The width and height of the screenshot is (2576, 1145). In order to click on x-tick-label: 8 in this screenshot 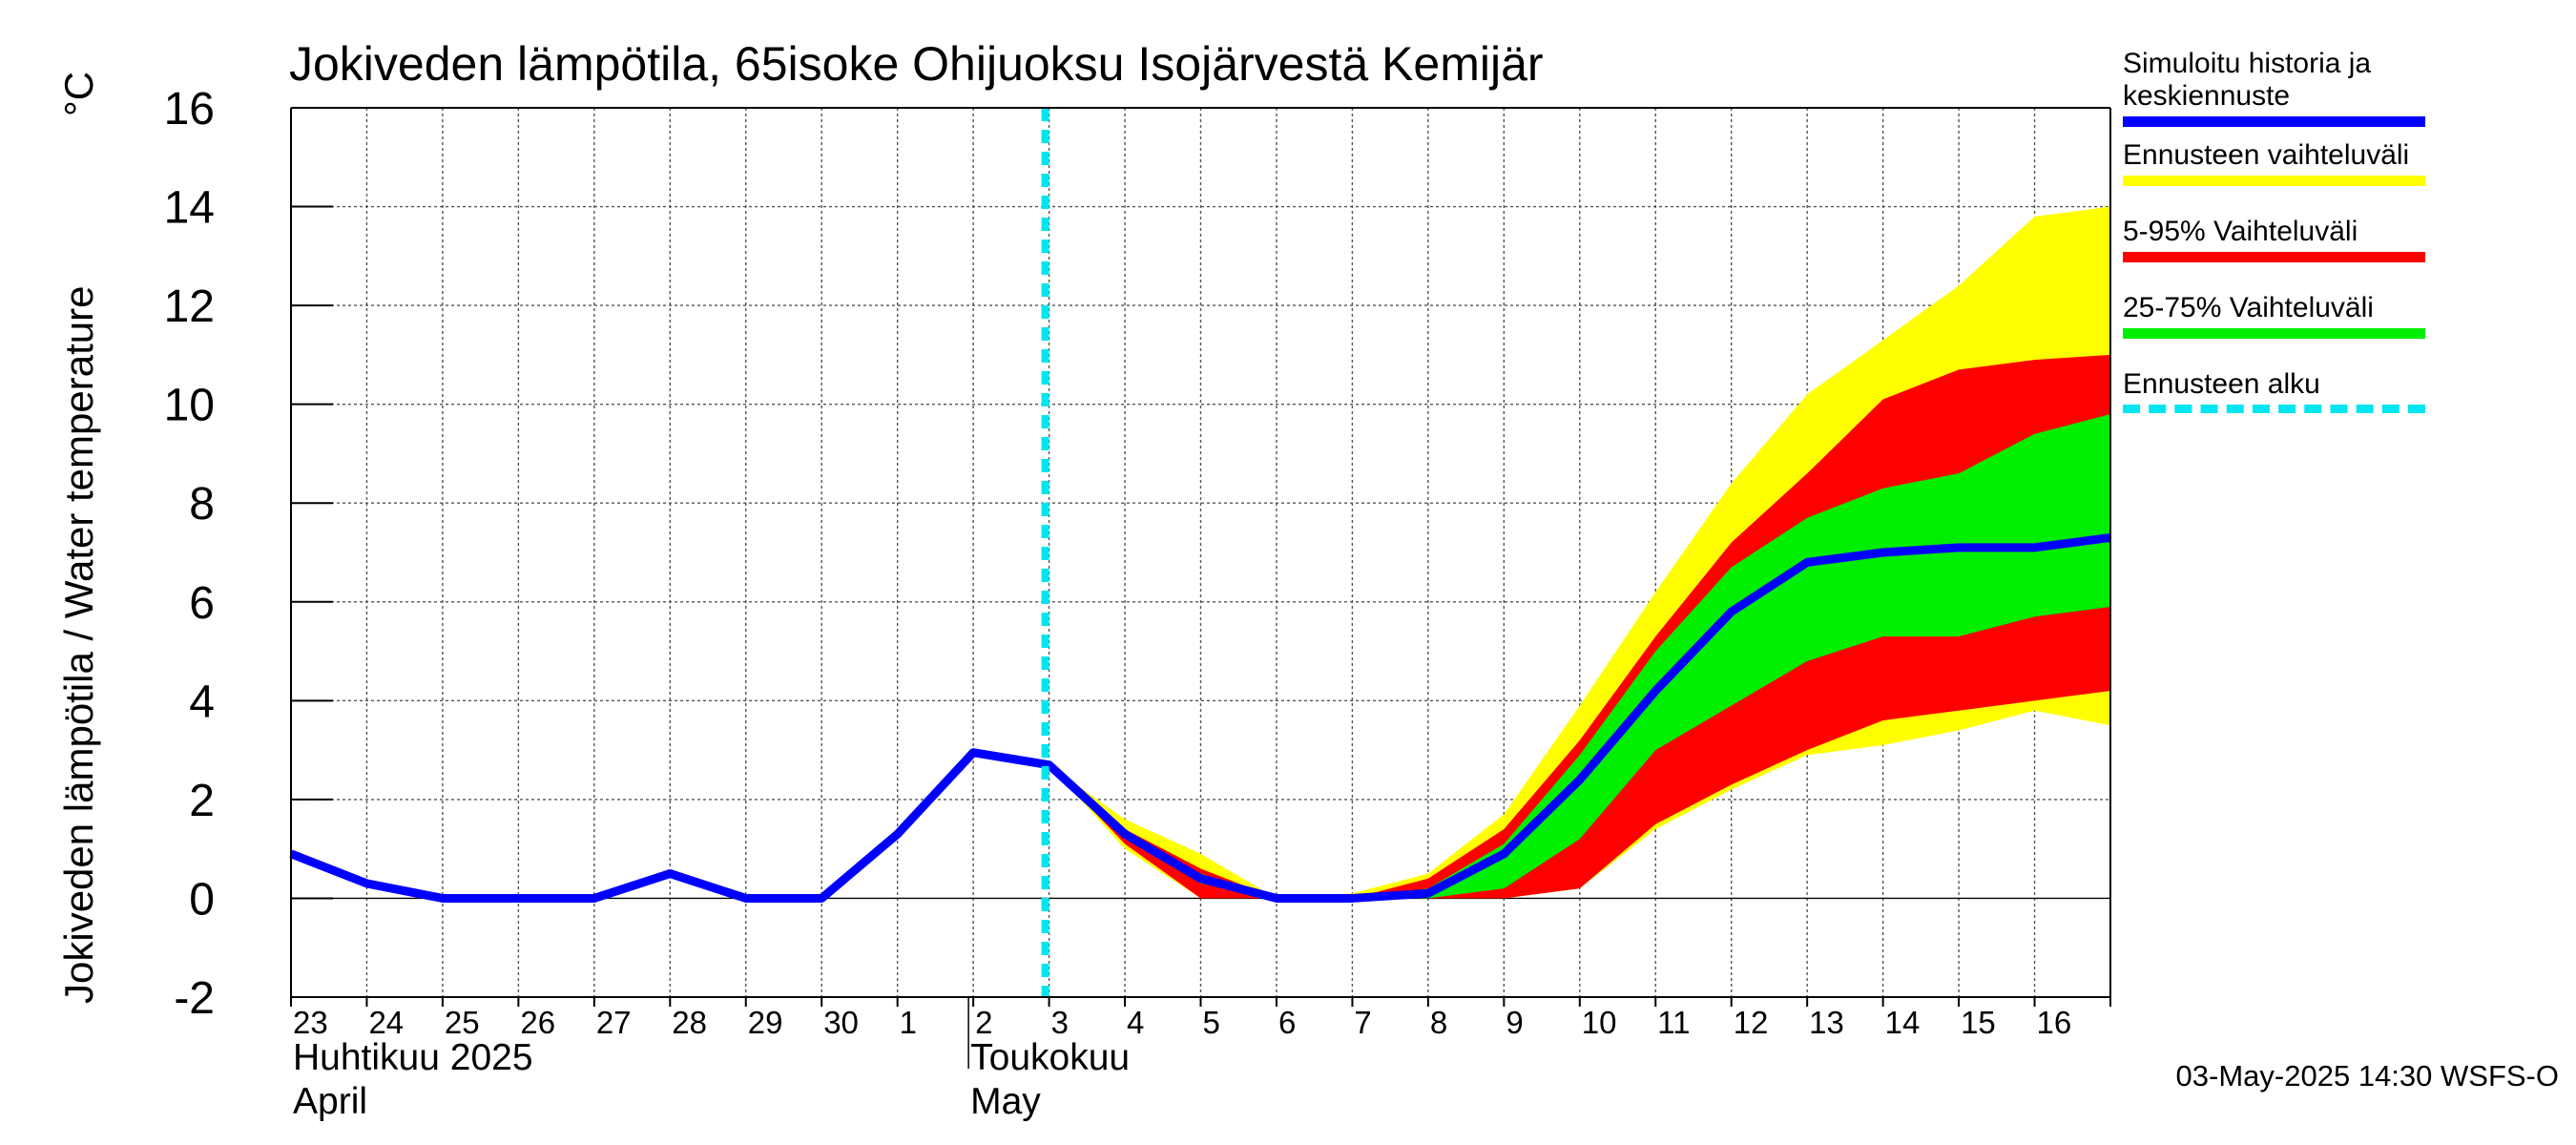, I will do `click(1438, 1022)`.